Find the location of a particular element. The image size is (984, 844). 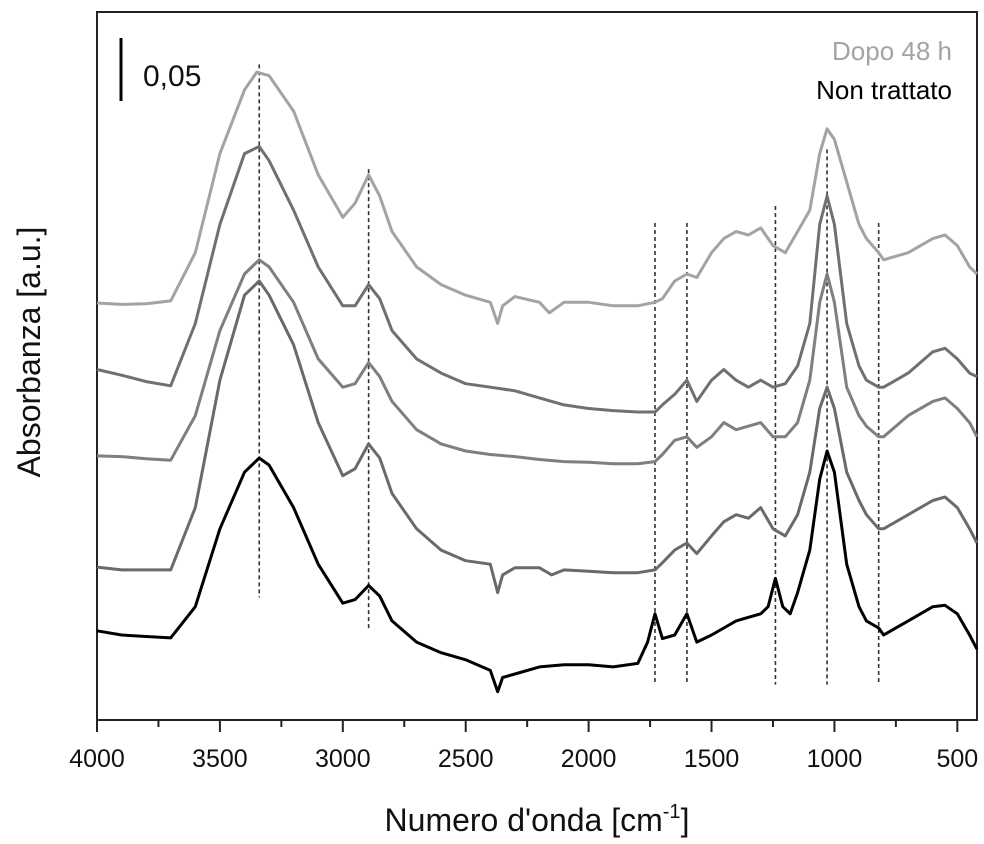

x-tick-label: 3500 is located at coordinates (220, 759).